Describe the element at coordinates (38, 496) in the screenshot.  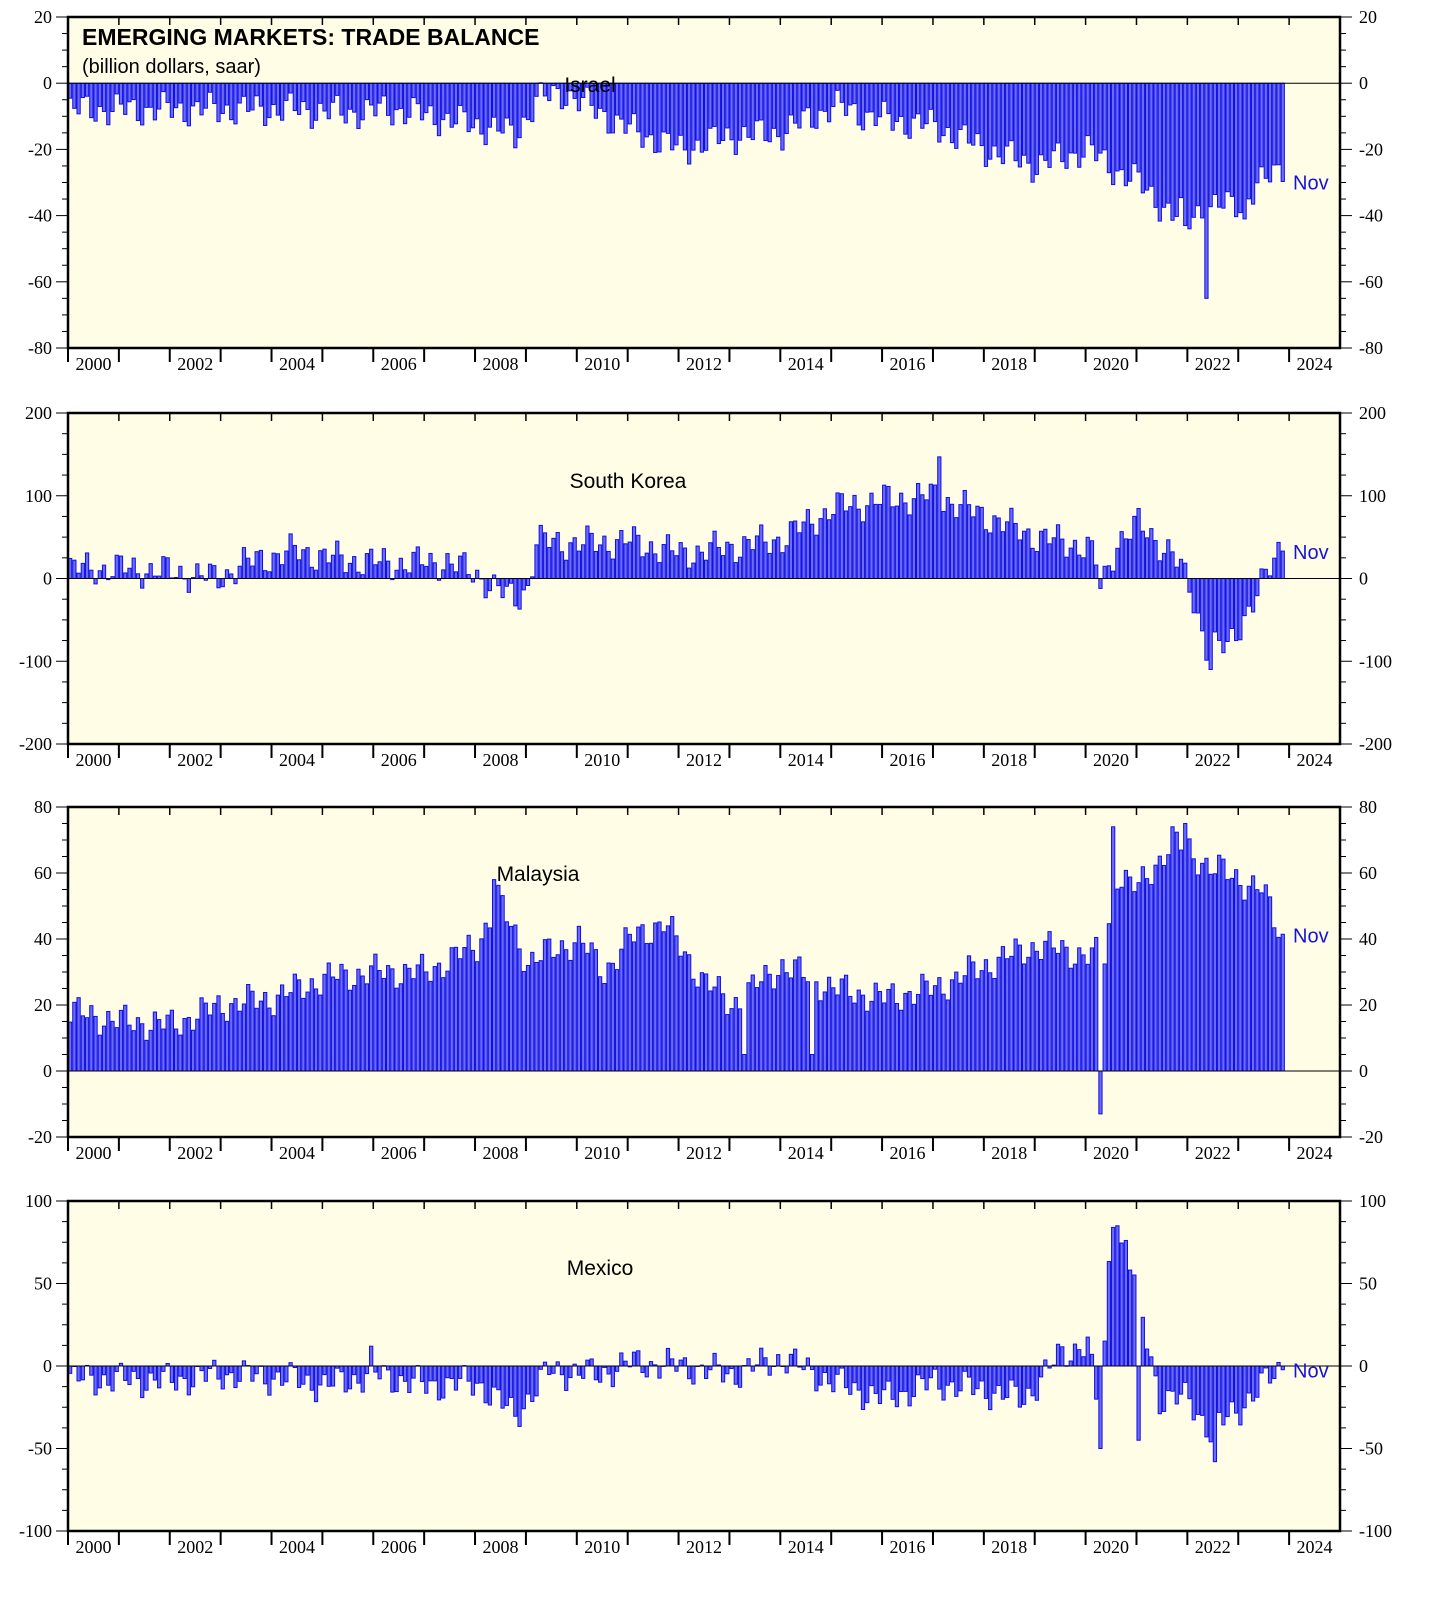
I see `y-tick-label-left: 100` at that location.